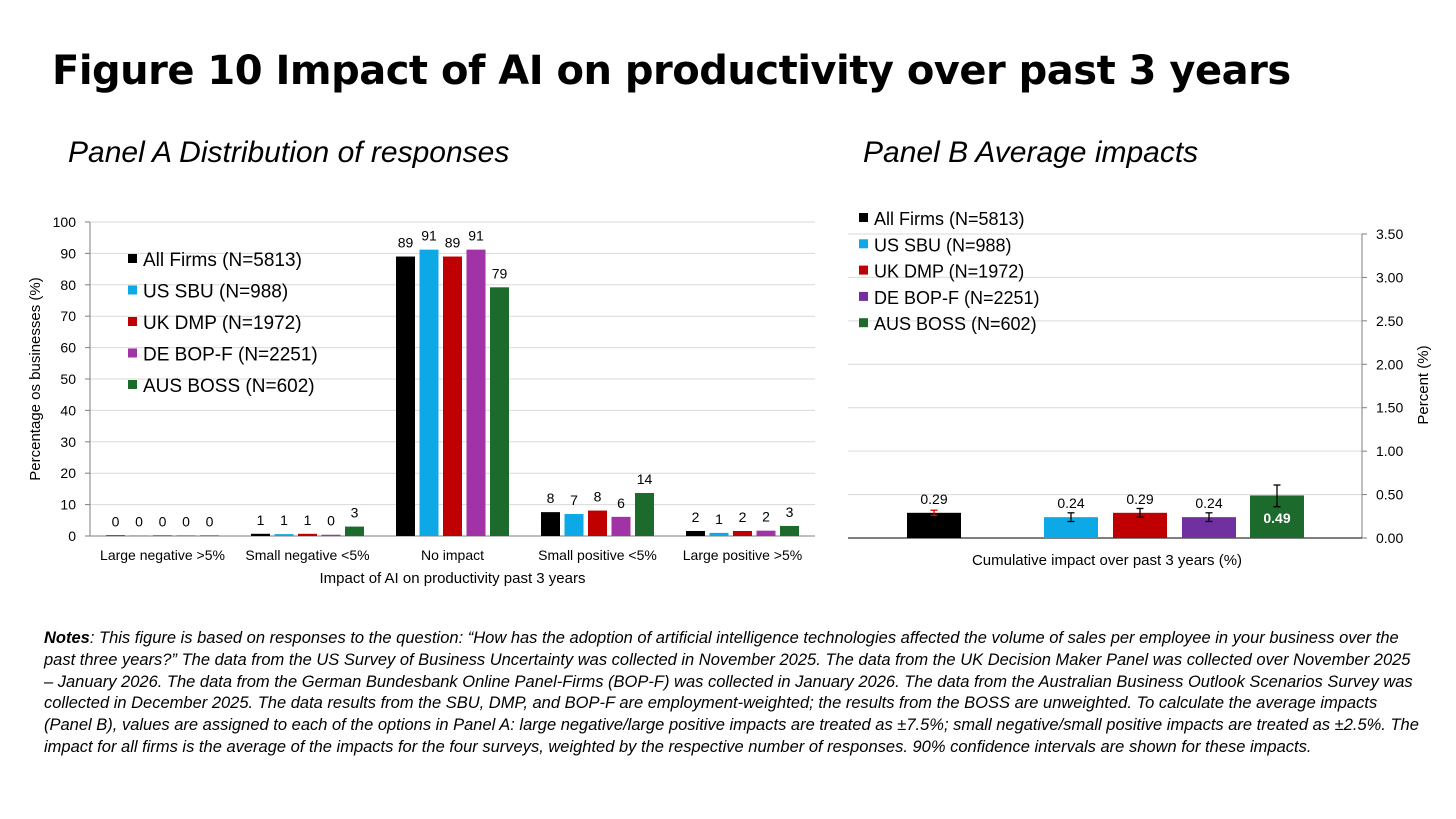  What do you see at coordinates (645, 479) in the screenshot?
I see `data-label: 14` at bounding box center [645, 479].